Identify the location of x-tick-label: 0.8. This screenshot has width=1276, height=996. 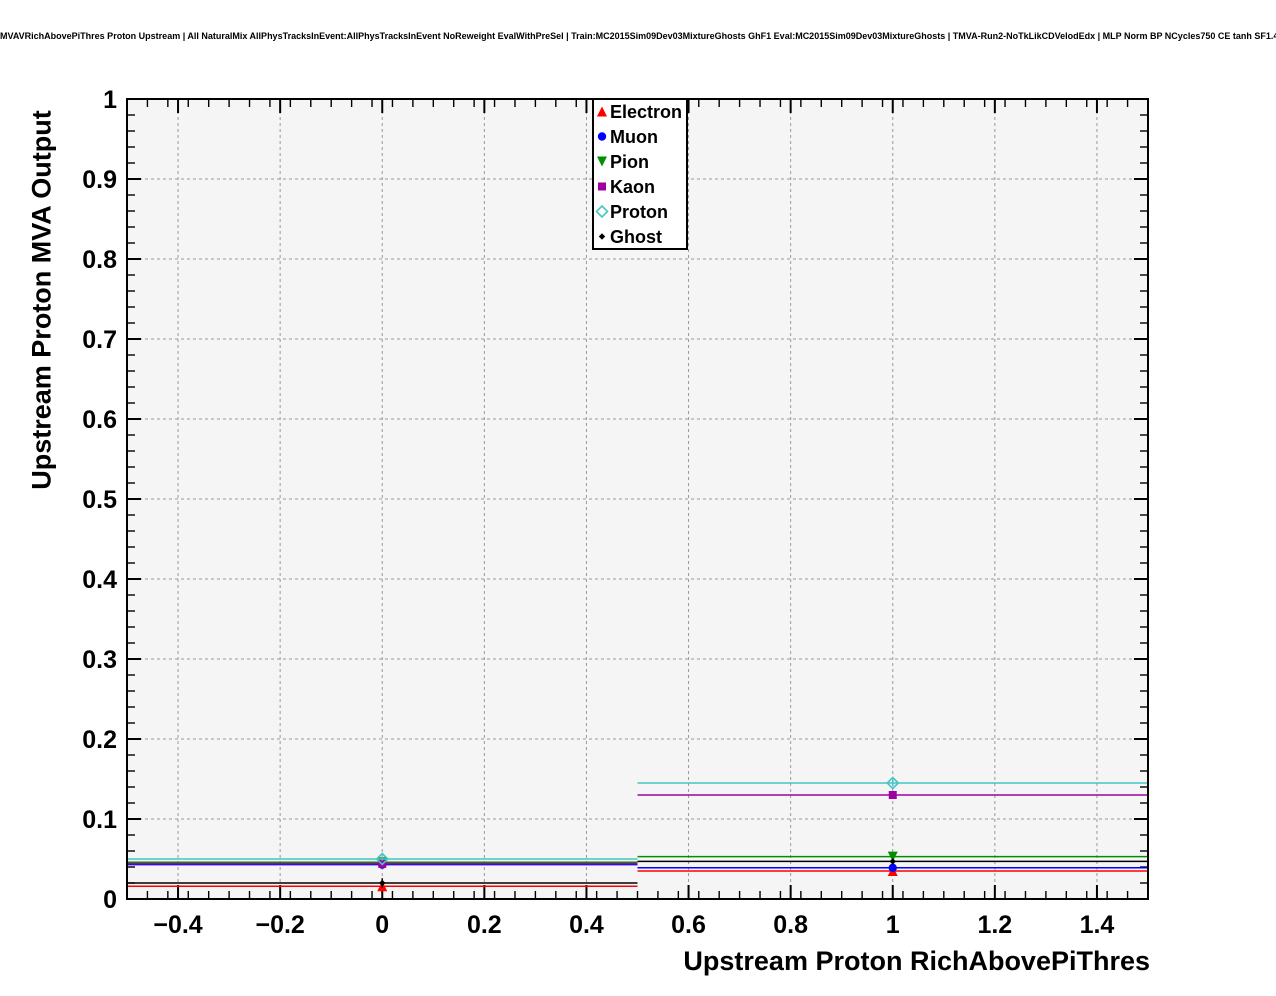
(790, 925).